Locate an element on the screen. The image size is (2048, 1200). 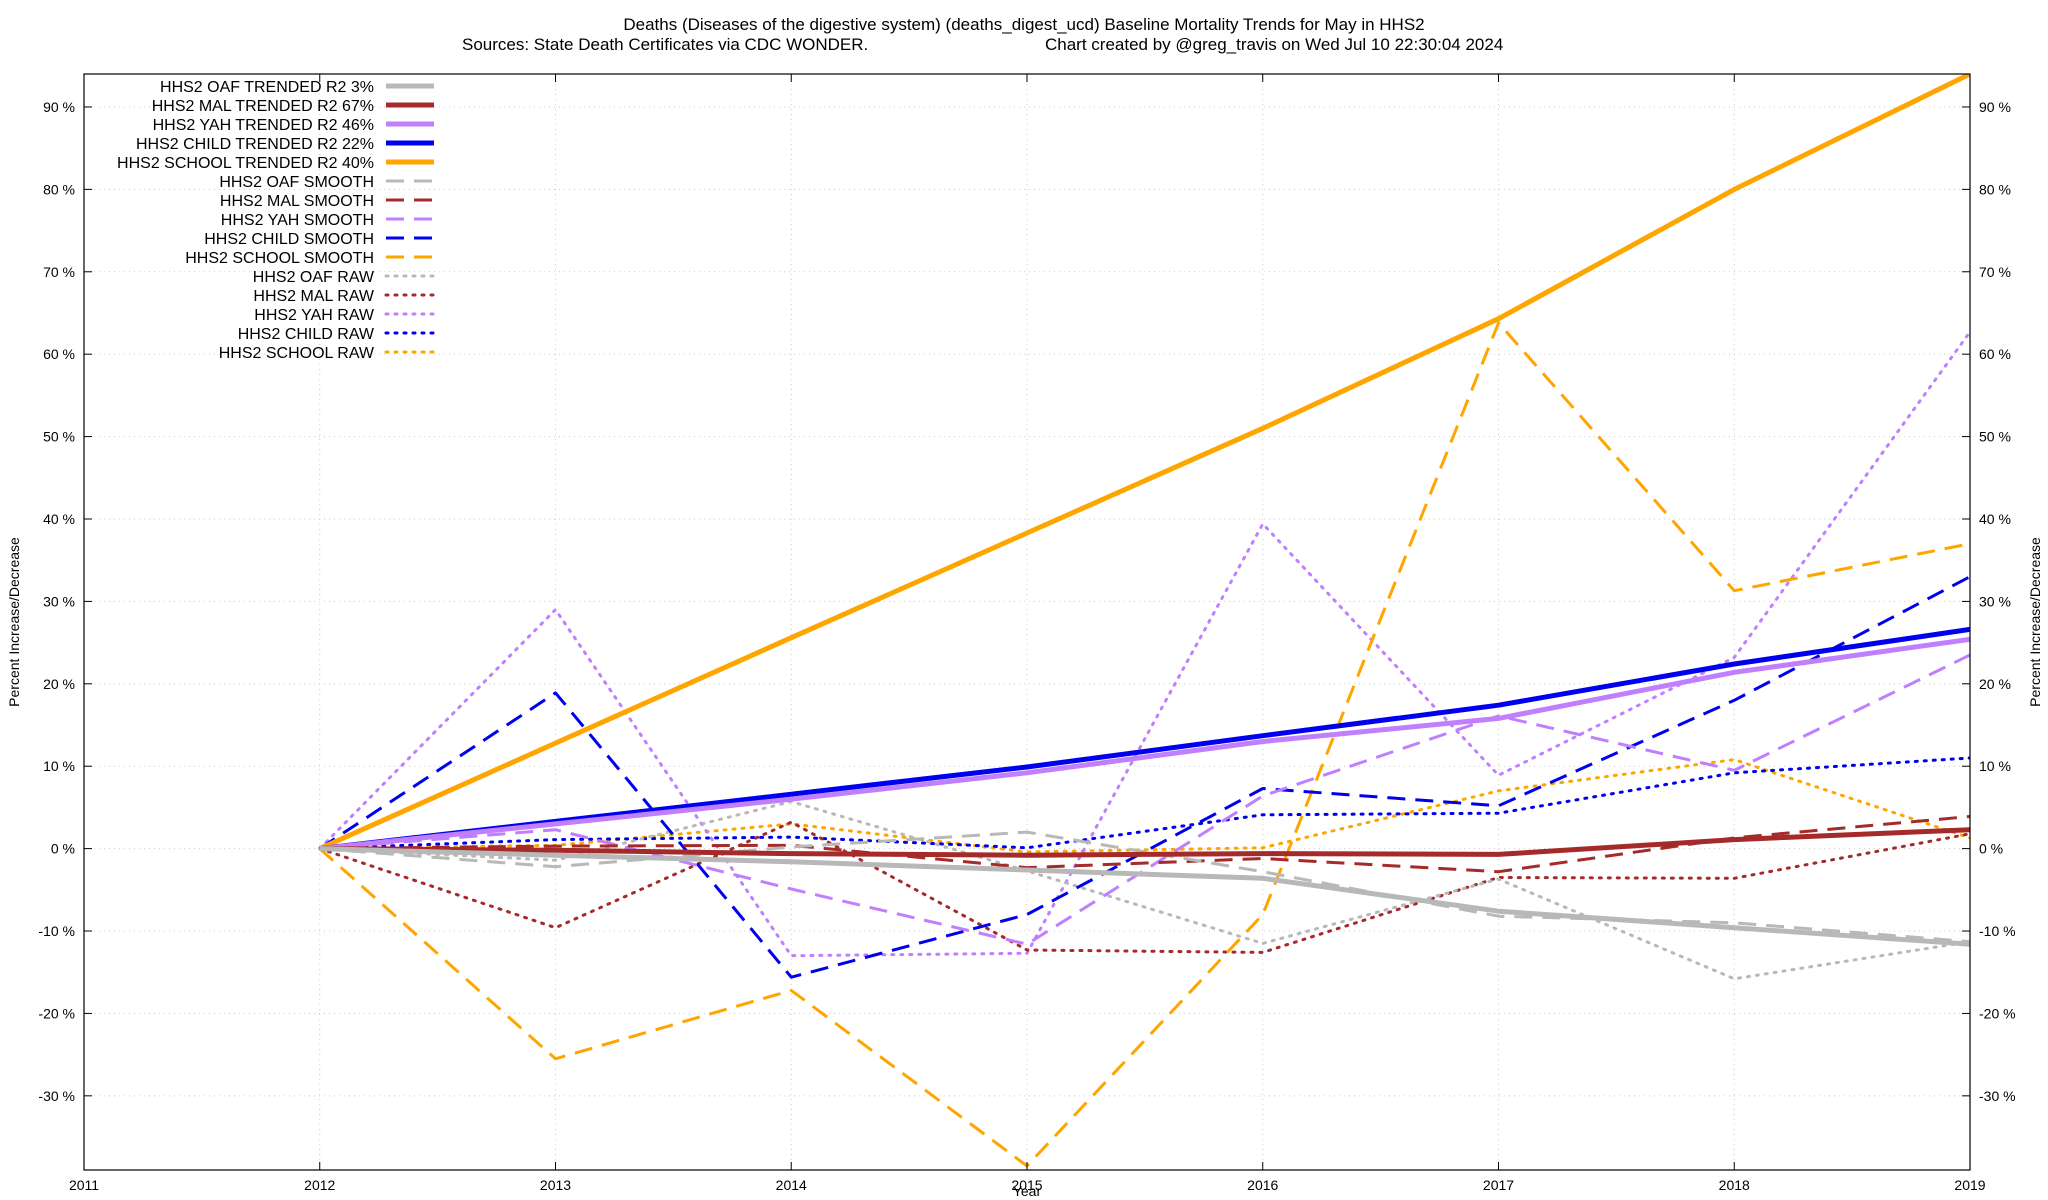
y-tick-label-left: 20 % is located at coordinates (59, 684).